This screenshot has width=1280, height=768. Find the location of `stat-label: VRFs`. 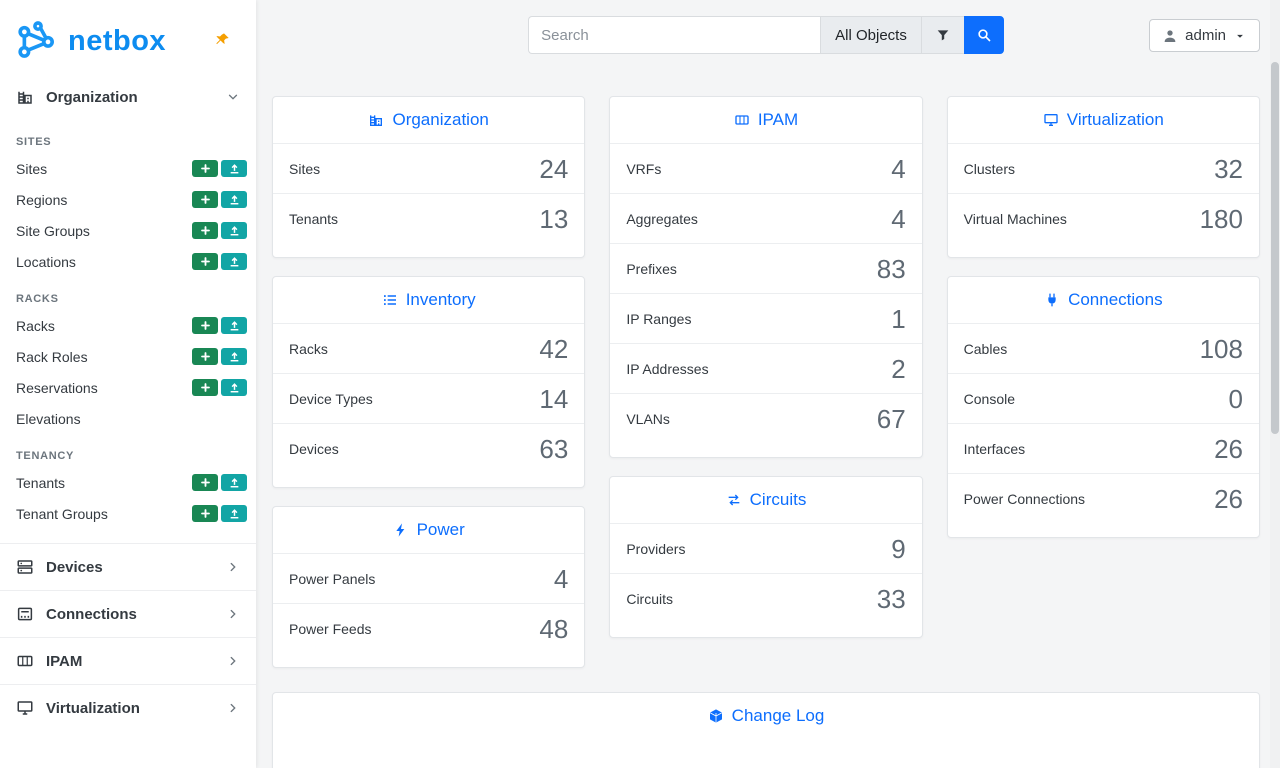

stat-label: VRFs is located at coordinates (644, 168).